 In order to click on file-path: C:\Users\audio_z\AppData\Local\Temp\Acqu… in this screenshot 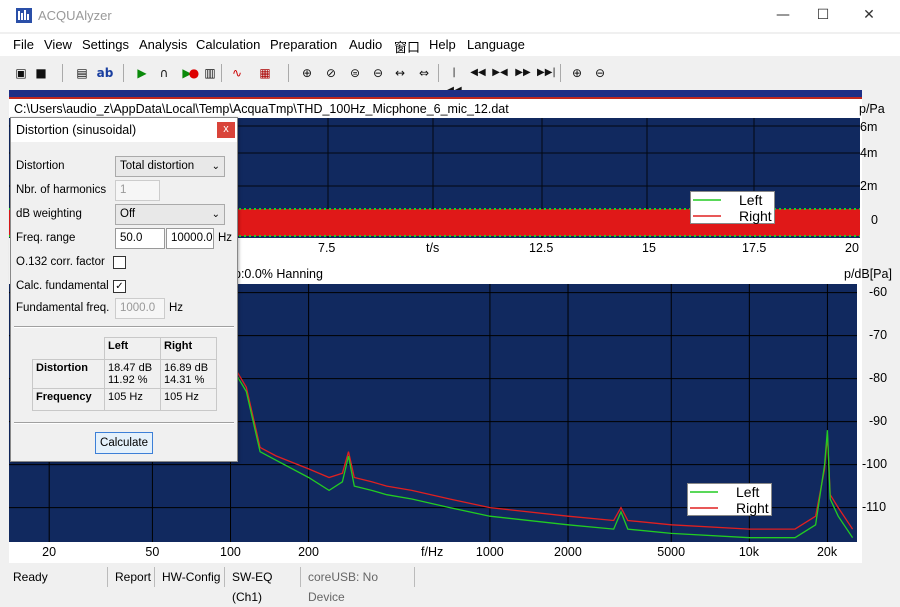, I will do `click(261, 109)`.